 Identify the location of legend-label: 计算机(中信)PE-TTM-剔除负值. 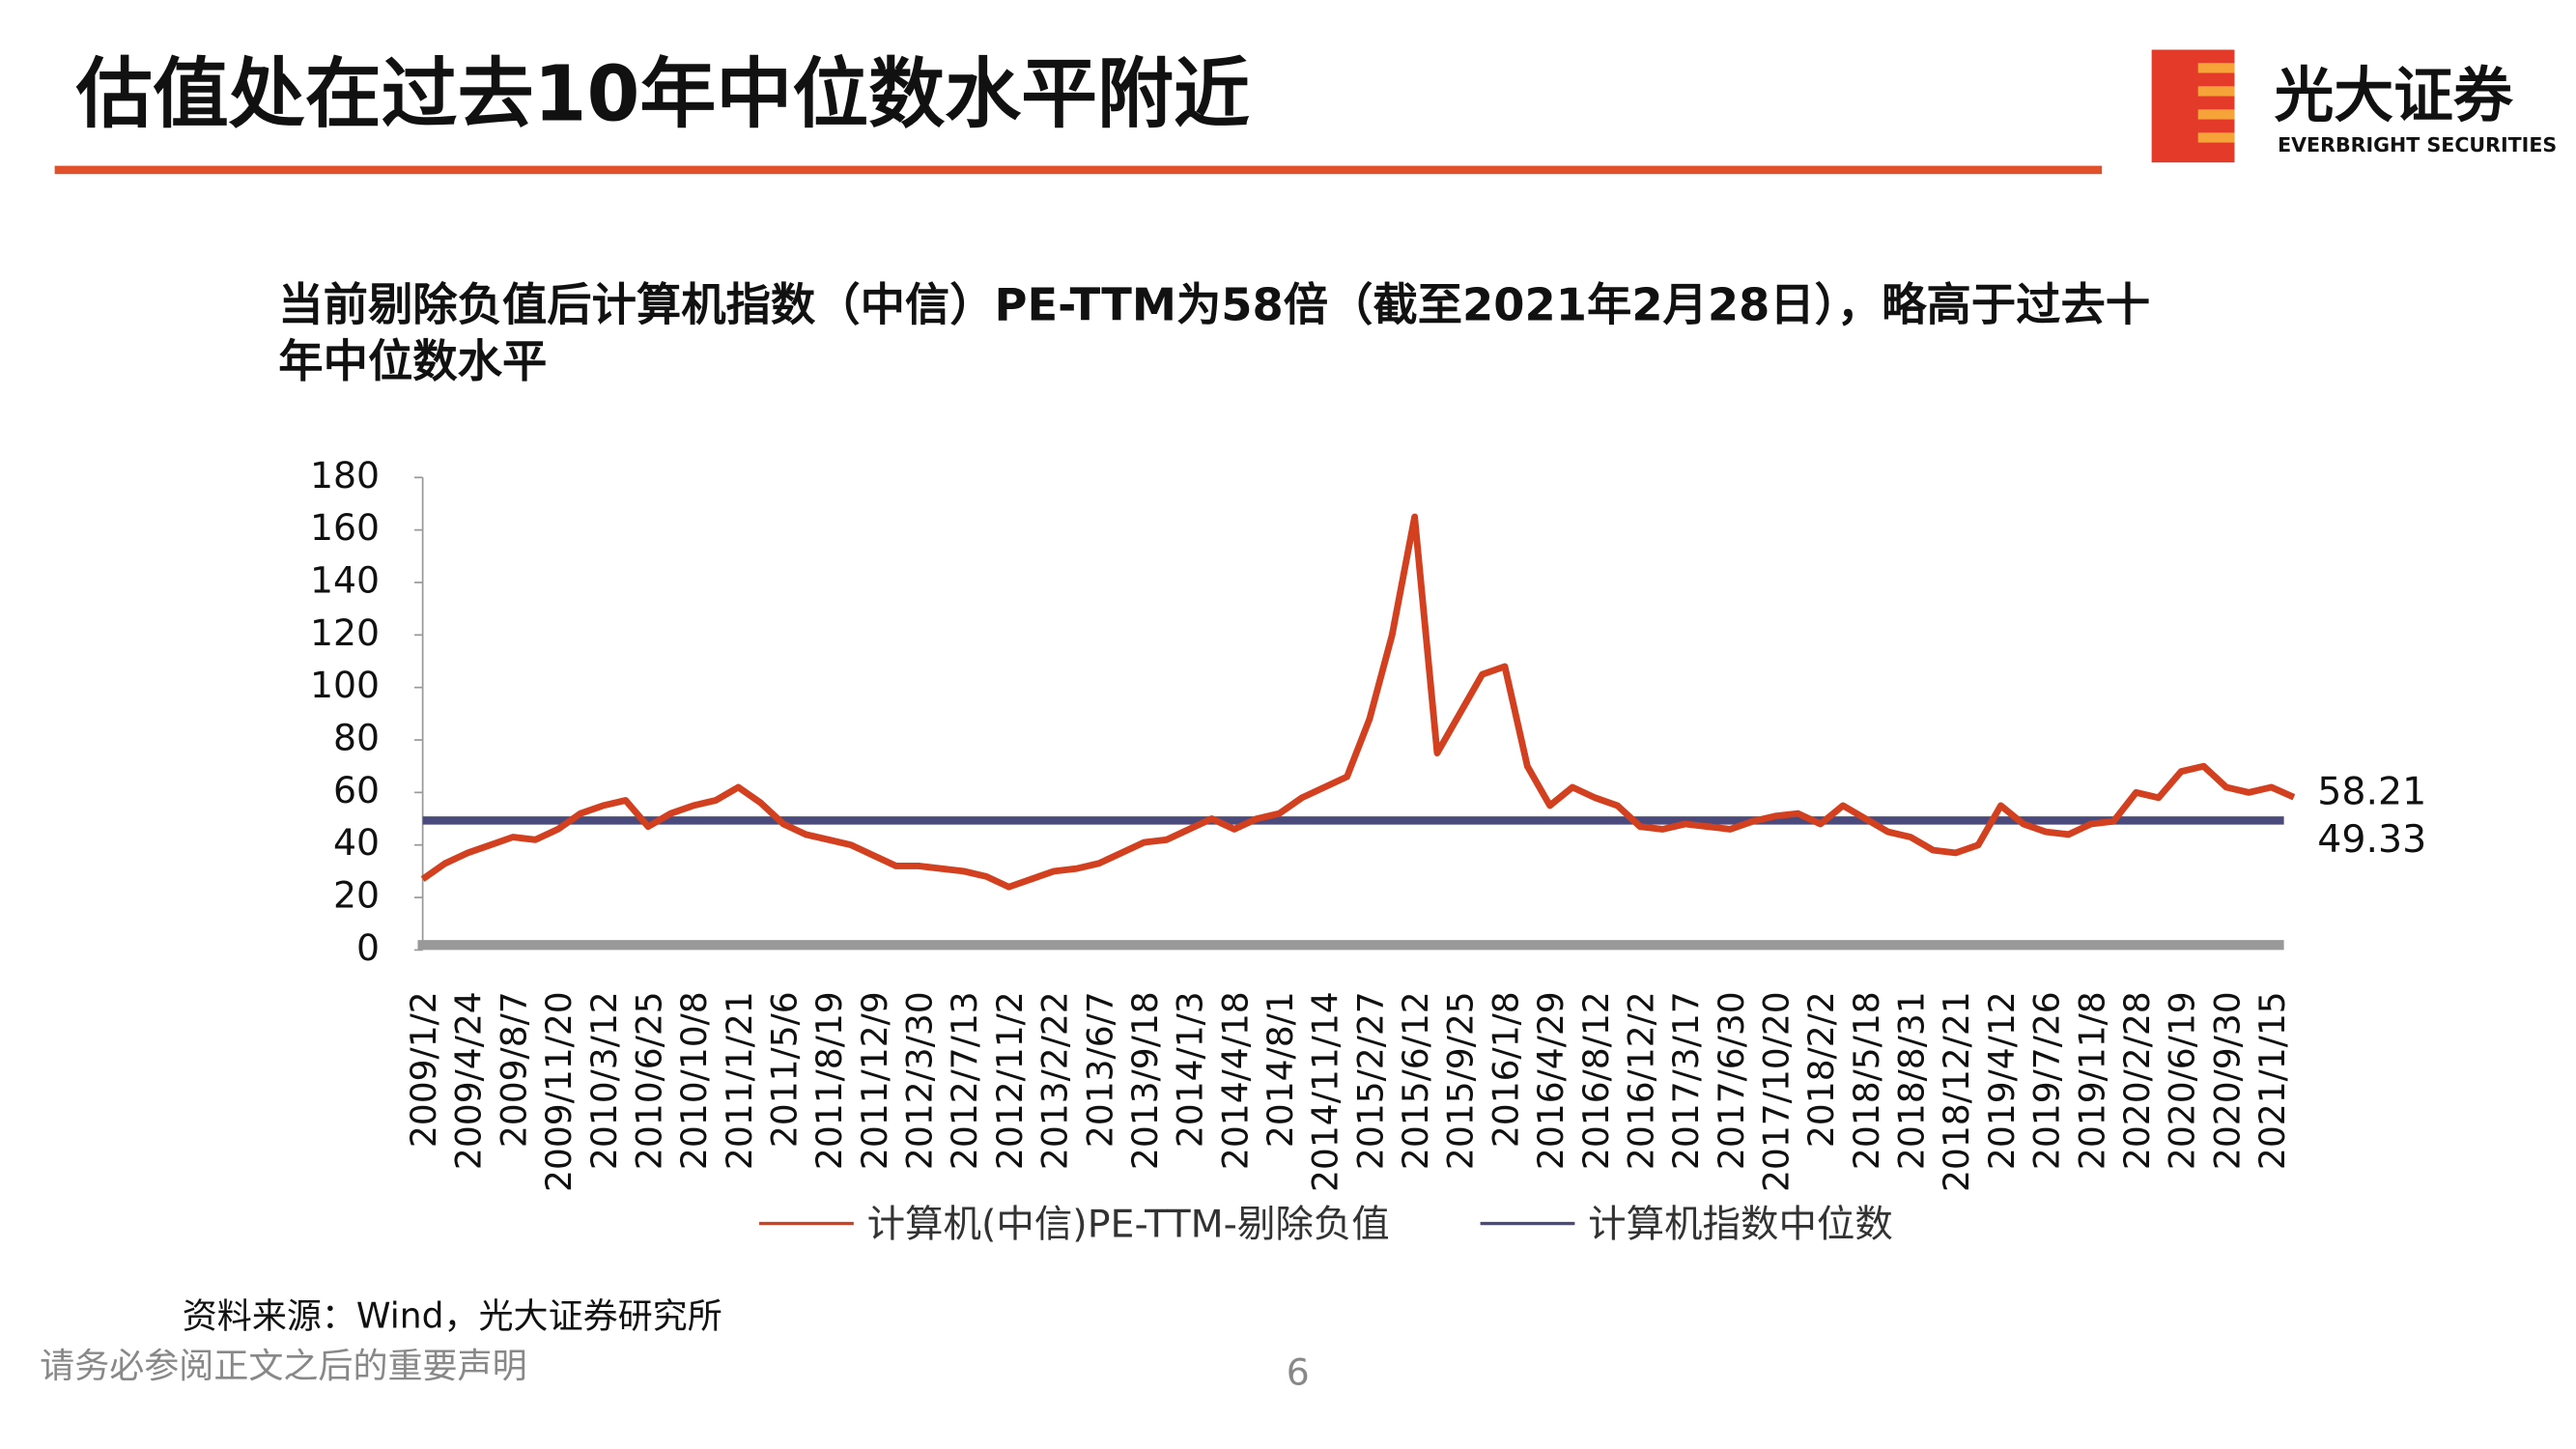
(1128, 1225).